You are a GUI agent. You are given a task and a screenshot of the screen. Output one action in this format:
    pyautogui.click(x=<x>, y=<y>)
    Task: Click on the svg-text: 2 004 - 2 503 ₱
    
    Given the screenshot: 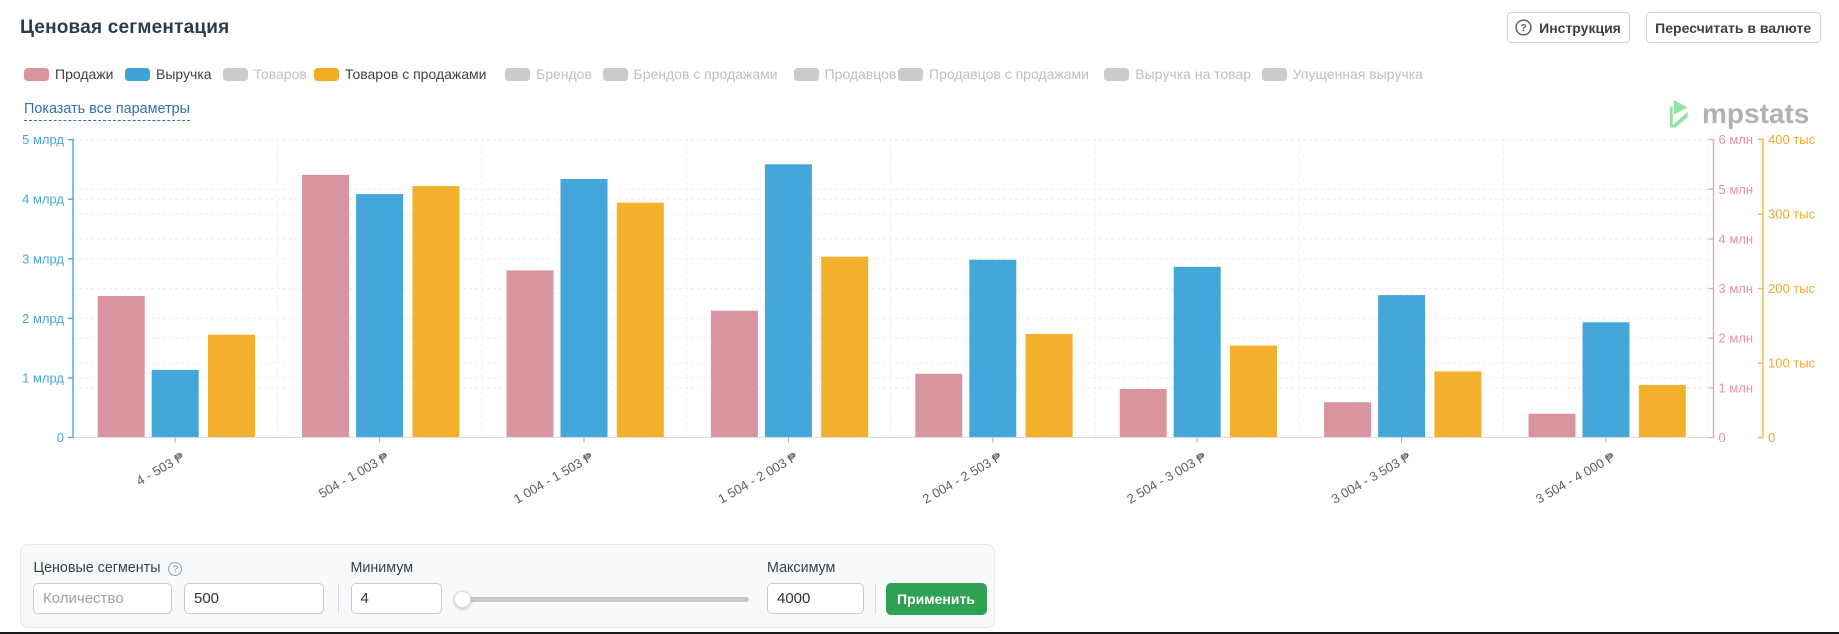 What is the action you would take?
    pyautogui.click(x=962, y=478)
    